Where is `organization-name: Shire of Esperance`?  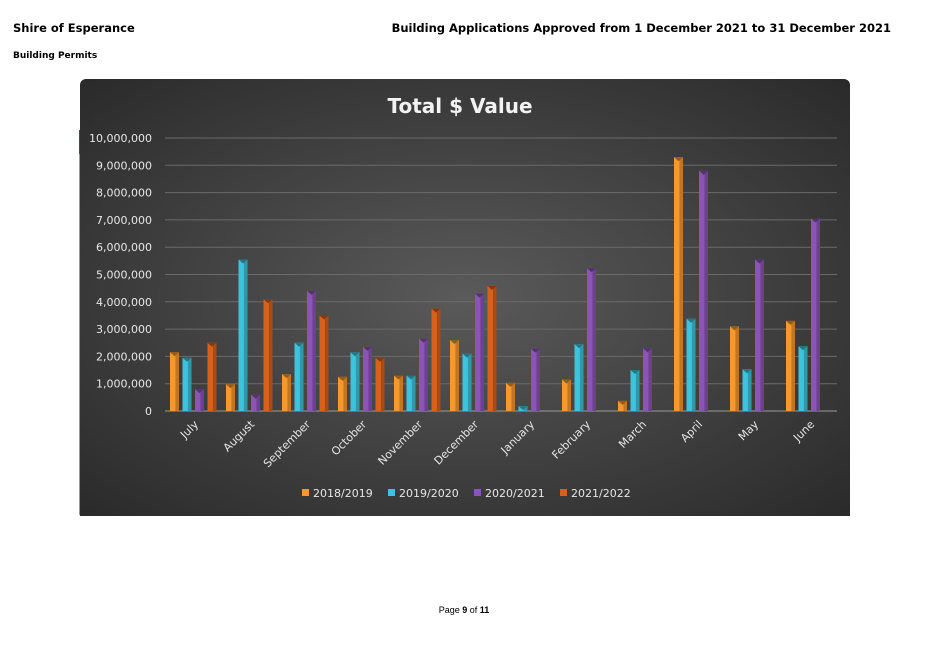
organization-name: Shire of Esperance is located at coordinates (74, 28).